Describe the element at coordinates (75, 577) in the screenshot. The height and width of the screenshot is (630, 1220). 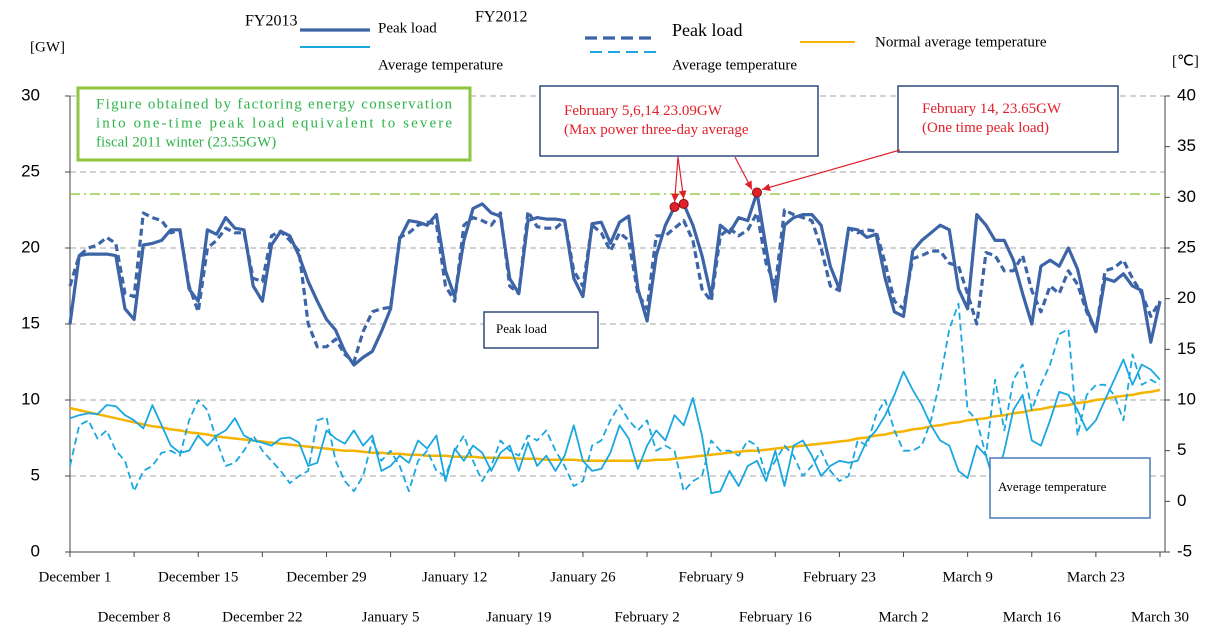
I see `x-tick-label: December 1` at that location.